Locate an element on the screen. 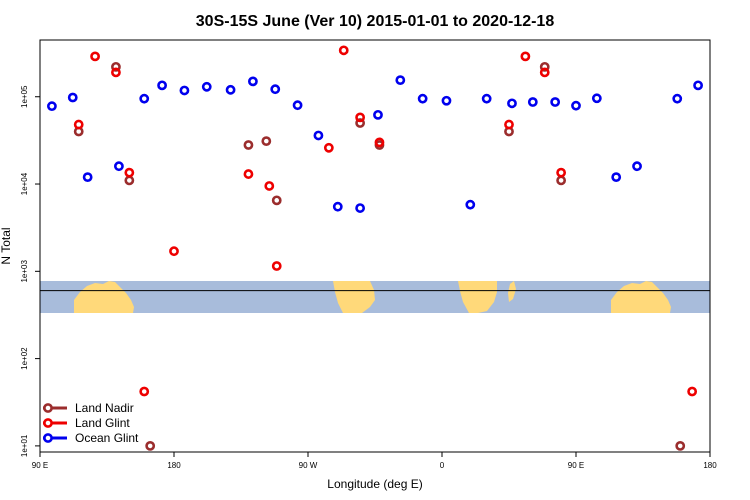 Image resolution: width=750 pixels, height=500 pixels. y-tick-label: 1e+01 is located at coordinates (24, 445).